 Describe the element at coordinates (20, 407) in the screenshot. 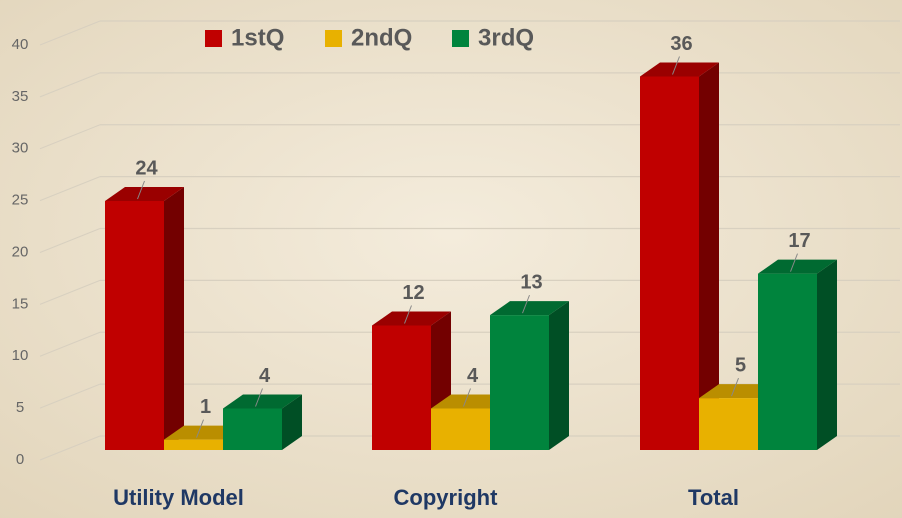

I see `y-tick-label: 5` at that location.